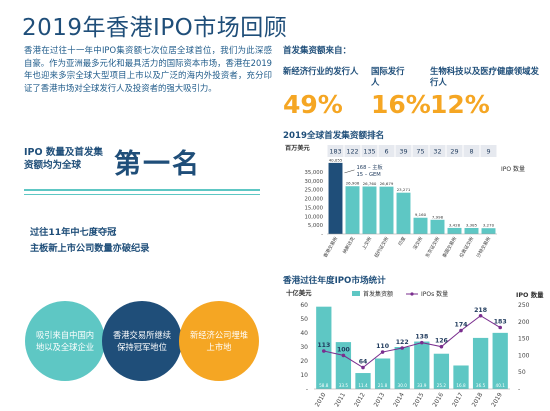  Describe the element at coordinates (488, 152) in the screenshot. I see `count-value: 9` at that location.